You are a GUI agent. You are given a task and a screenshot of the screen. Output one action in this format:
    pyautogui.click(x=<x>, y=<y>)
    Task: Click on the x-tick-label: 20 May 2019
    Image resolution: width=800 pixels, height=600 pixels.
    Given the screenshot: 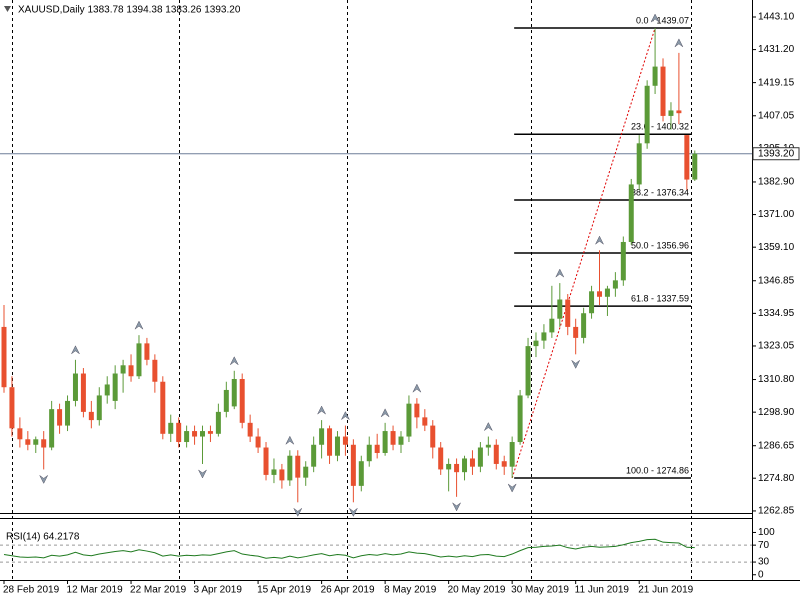 What is the action you would take?
    pyautogui.click(x=477, y=590)
    